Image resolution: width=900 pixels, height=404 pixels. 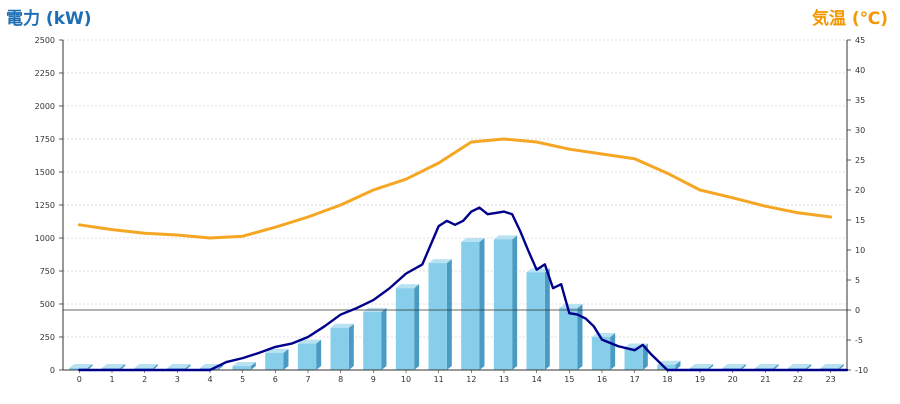 What do you see at coordinates (859, 340) in the screenshot?
I see `right-tick-label: -5` at bounding box center [859, 340].